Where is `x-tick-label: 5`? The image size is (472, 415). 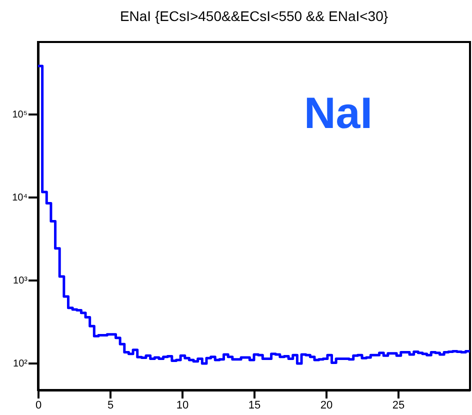 x-tick-label: 5 is located at coordinates (110, 406).